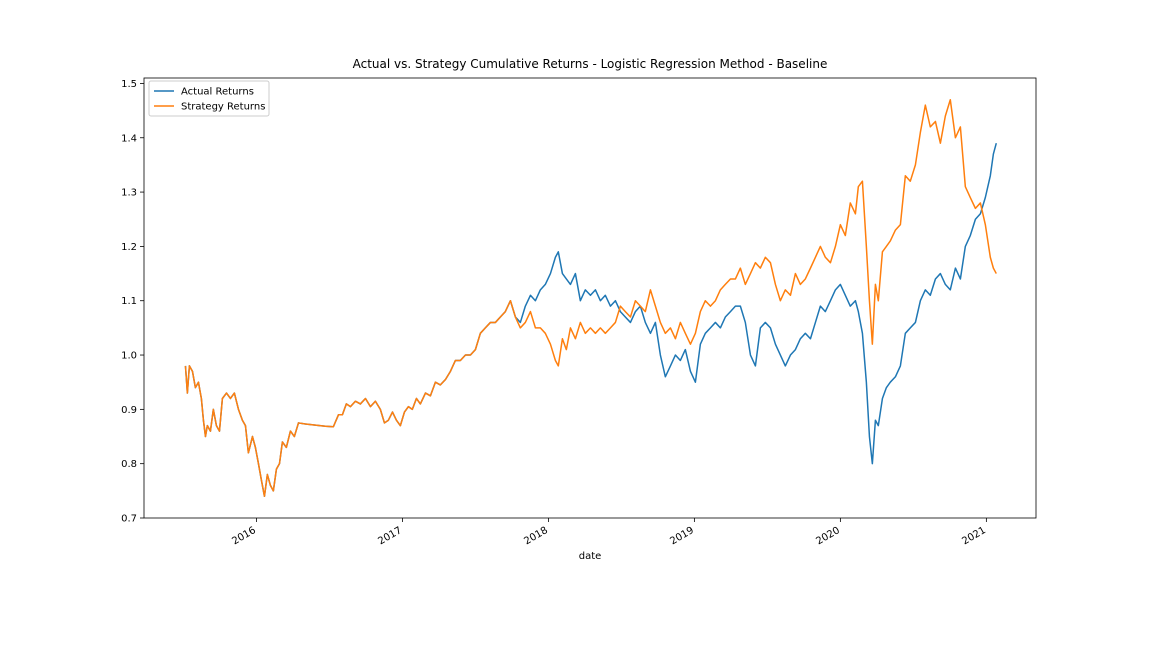 Image resolution: width=1152 pixels, height=648 pixels. I want to click on legend-label: Strategy Returns, so click(223, 107).